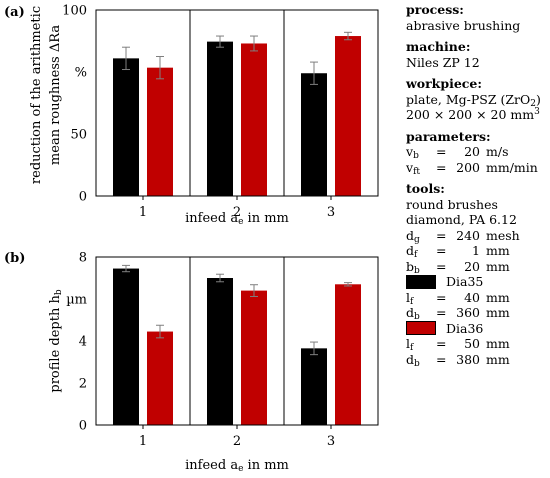  What do you see at coordinates (36, 95) in the screenshot?
I see `panel-a-ylabel-line1: reduction of the arithmetic` at bounding box center [36, 95].